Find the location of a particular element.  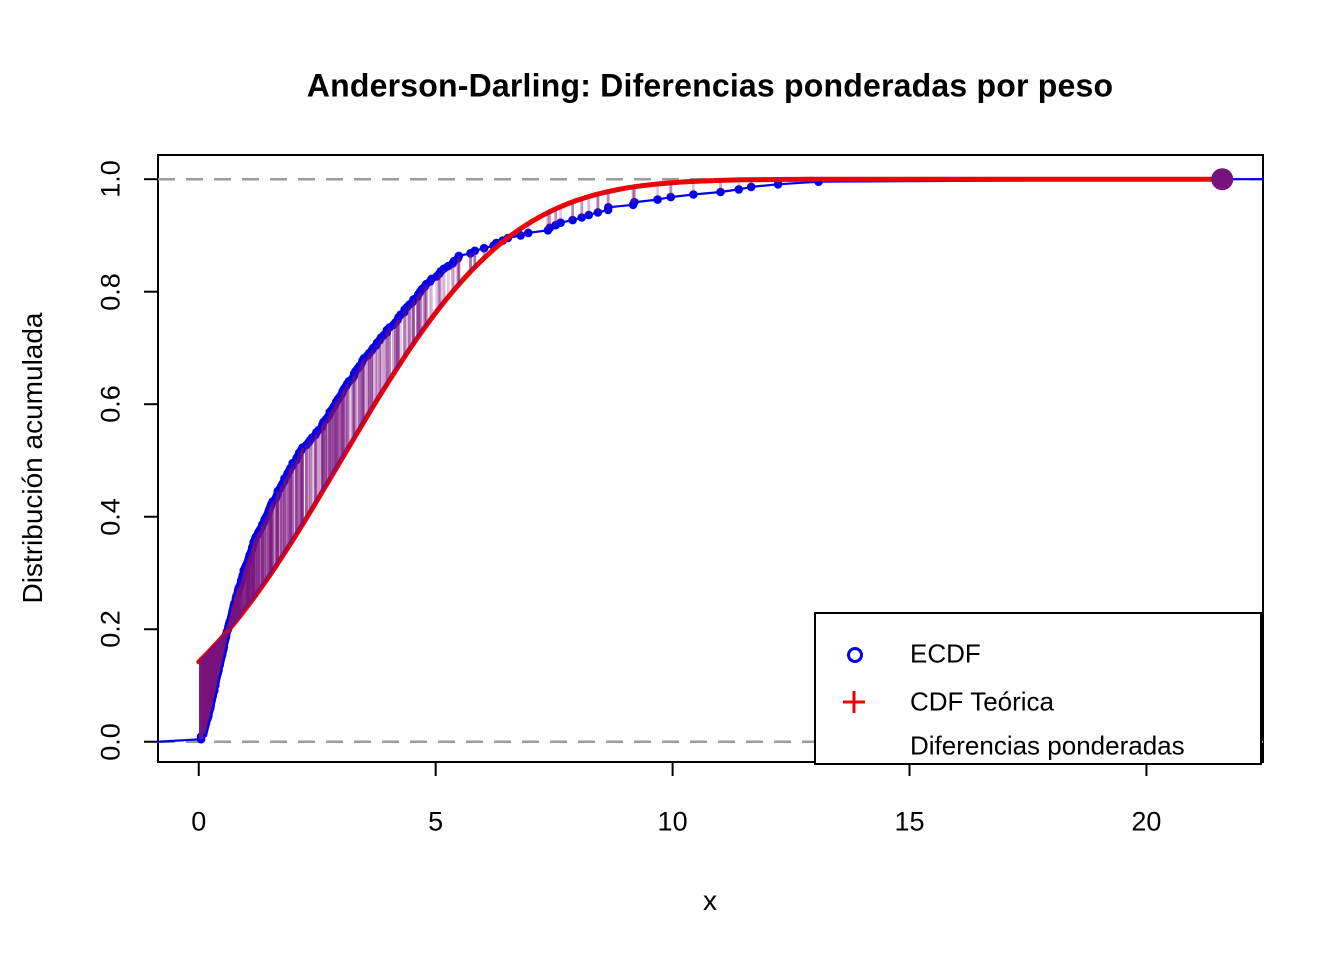

legend-label-ecdf: ECDF is located at coordinates (945, 653).